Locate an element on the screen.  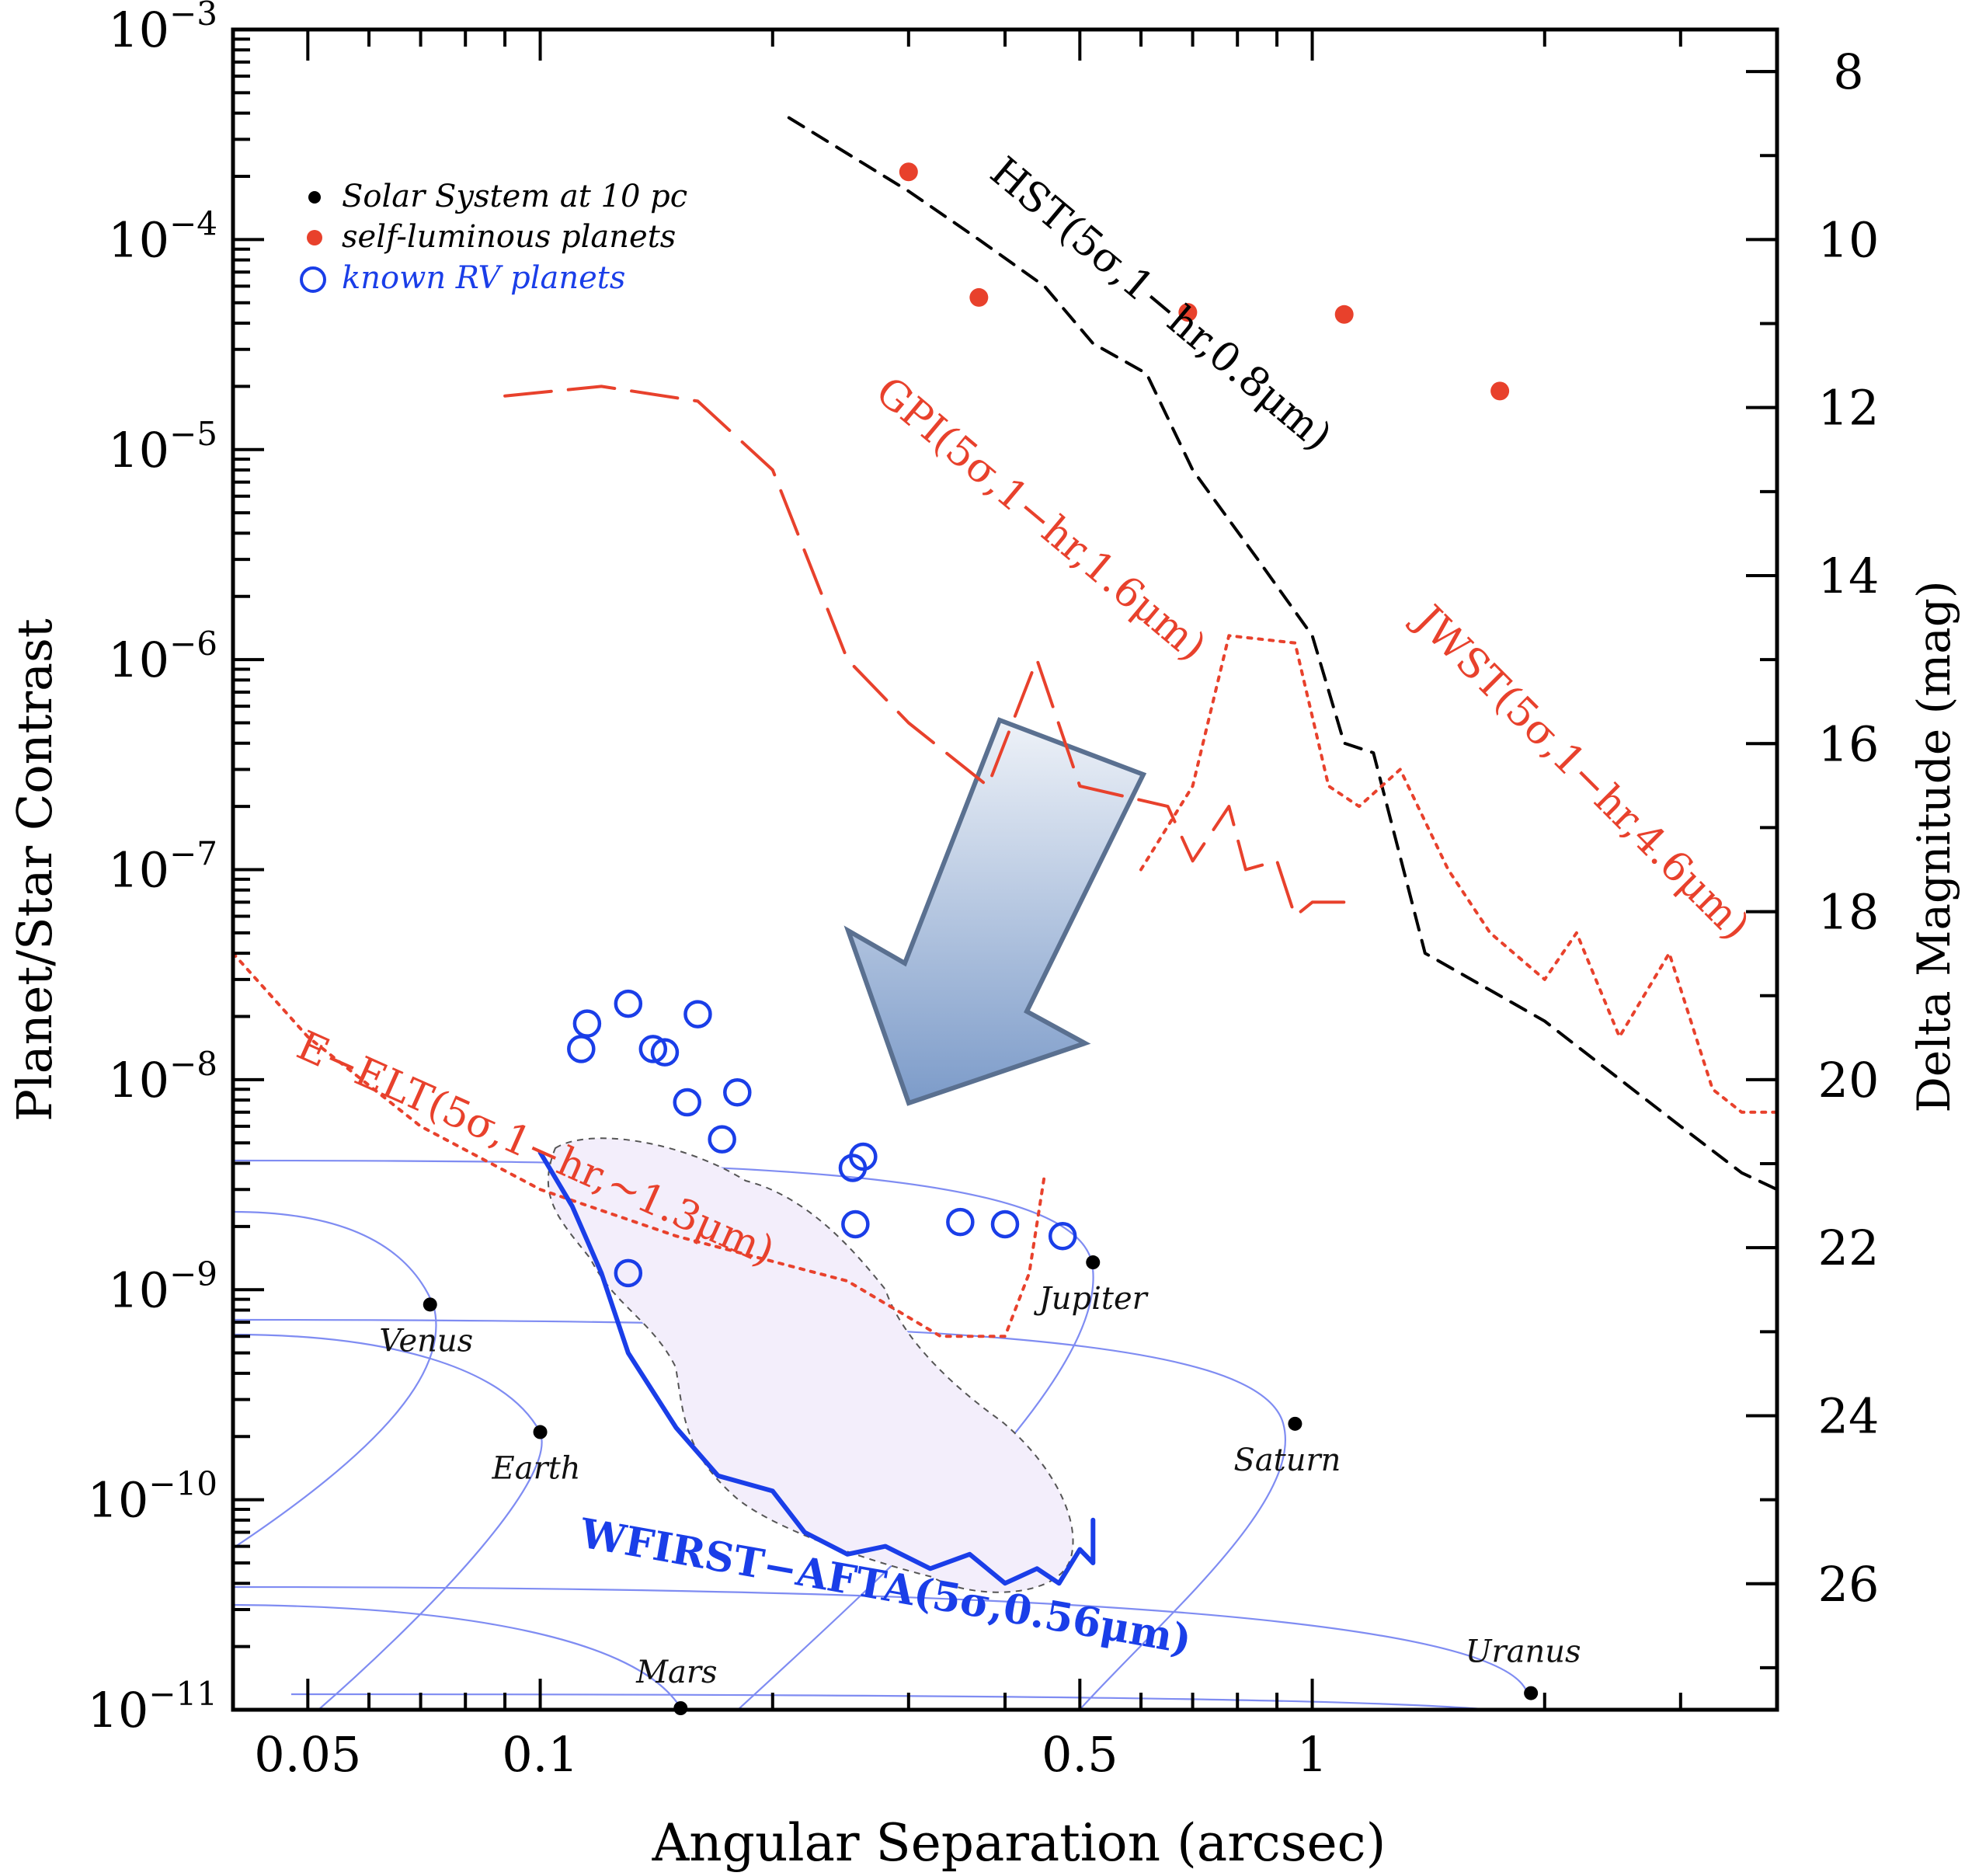
uranus-label: Uranus is located at coordinates (1523, 1652).